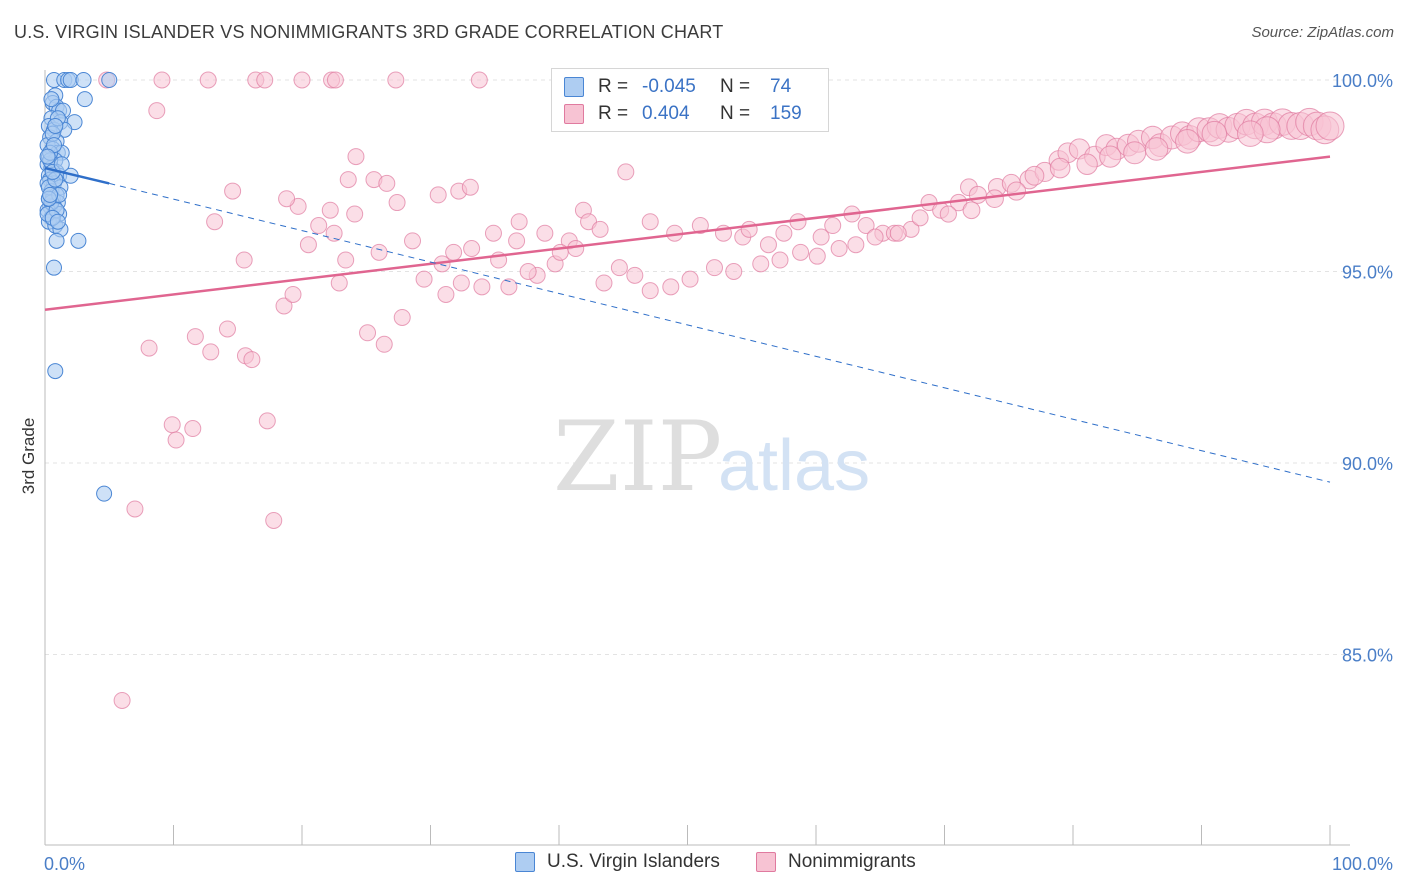 The width and height of the screenshot is (1406, 892). I want to click on legend-row-virgin-islanders: R = -0.045 N = 74, so click(677, 87).